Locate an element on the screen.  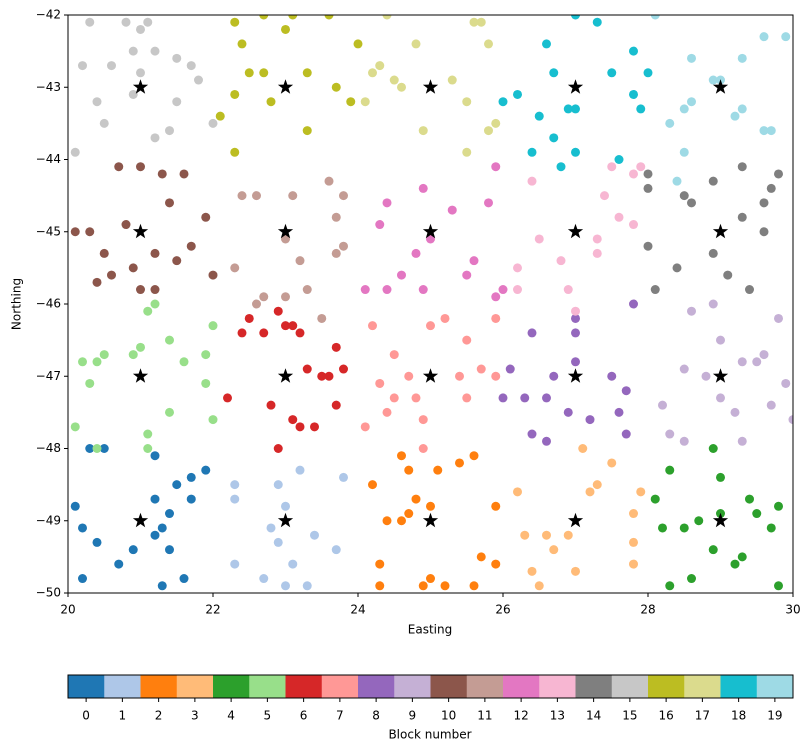
colorbar-tick-label: 13 is located at coordinates (557, 716).